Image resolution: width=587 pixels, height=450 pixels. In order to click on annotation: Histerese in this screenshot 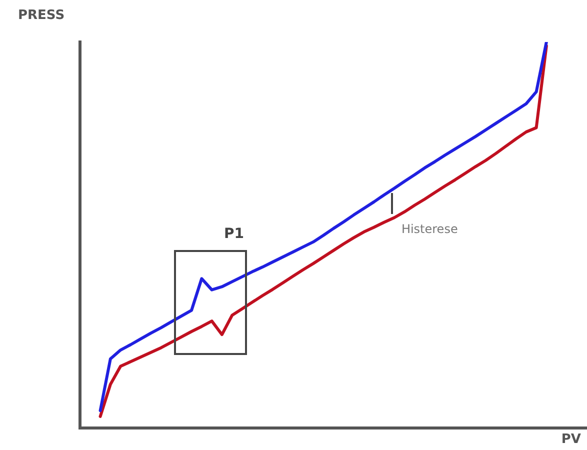, I will do `click(429, 229)`.